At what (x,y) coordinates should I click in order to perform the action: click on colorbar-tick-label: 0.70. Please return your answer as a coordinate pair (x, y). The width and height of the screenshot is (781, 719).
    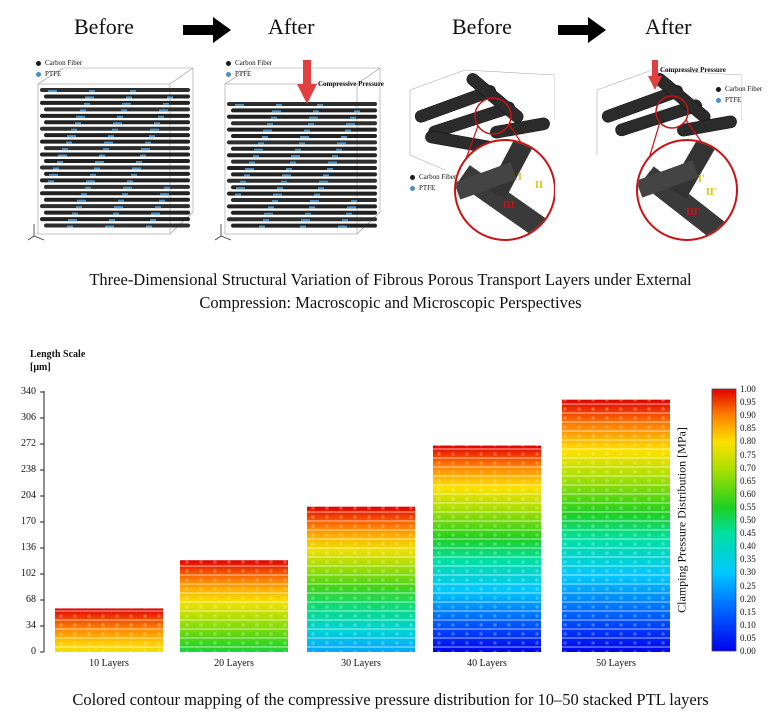
    Looking at the image, I should click on (748, 467).